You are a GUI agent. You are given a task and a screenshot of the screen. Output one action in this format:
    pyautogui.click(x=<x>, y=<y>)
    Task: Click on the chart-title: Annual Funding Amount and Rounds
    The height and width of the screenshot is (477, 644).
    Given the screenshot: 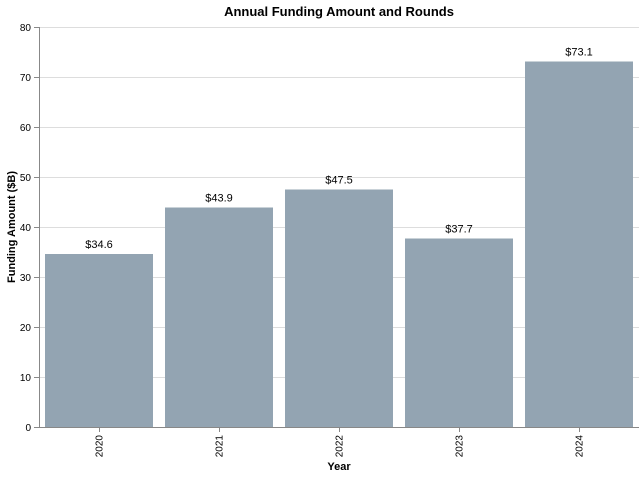 What is the action you would take?
    pyautogui.click(x=339, y=11)
    